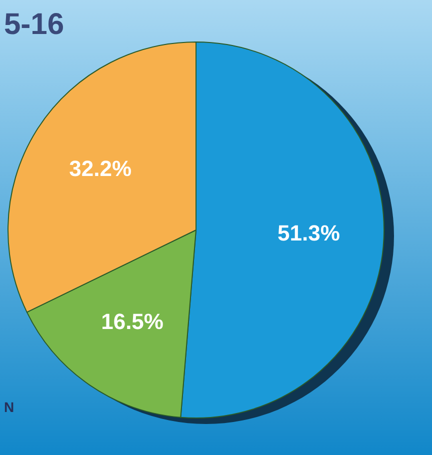 The width and height of the screenshot is (432, 455). Describe the element at coordinates (309, 233) in the screenshot. I see `data-label: 51.3%` at that location.